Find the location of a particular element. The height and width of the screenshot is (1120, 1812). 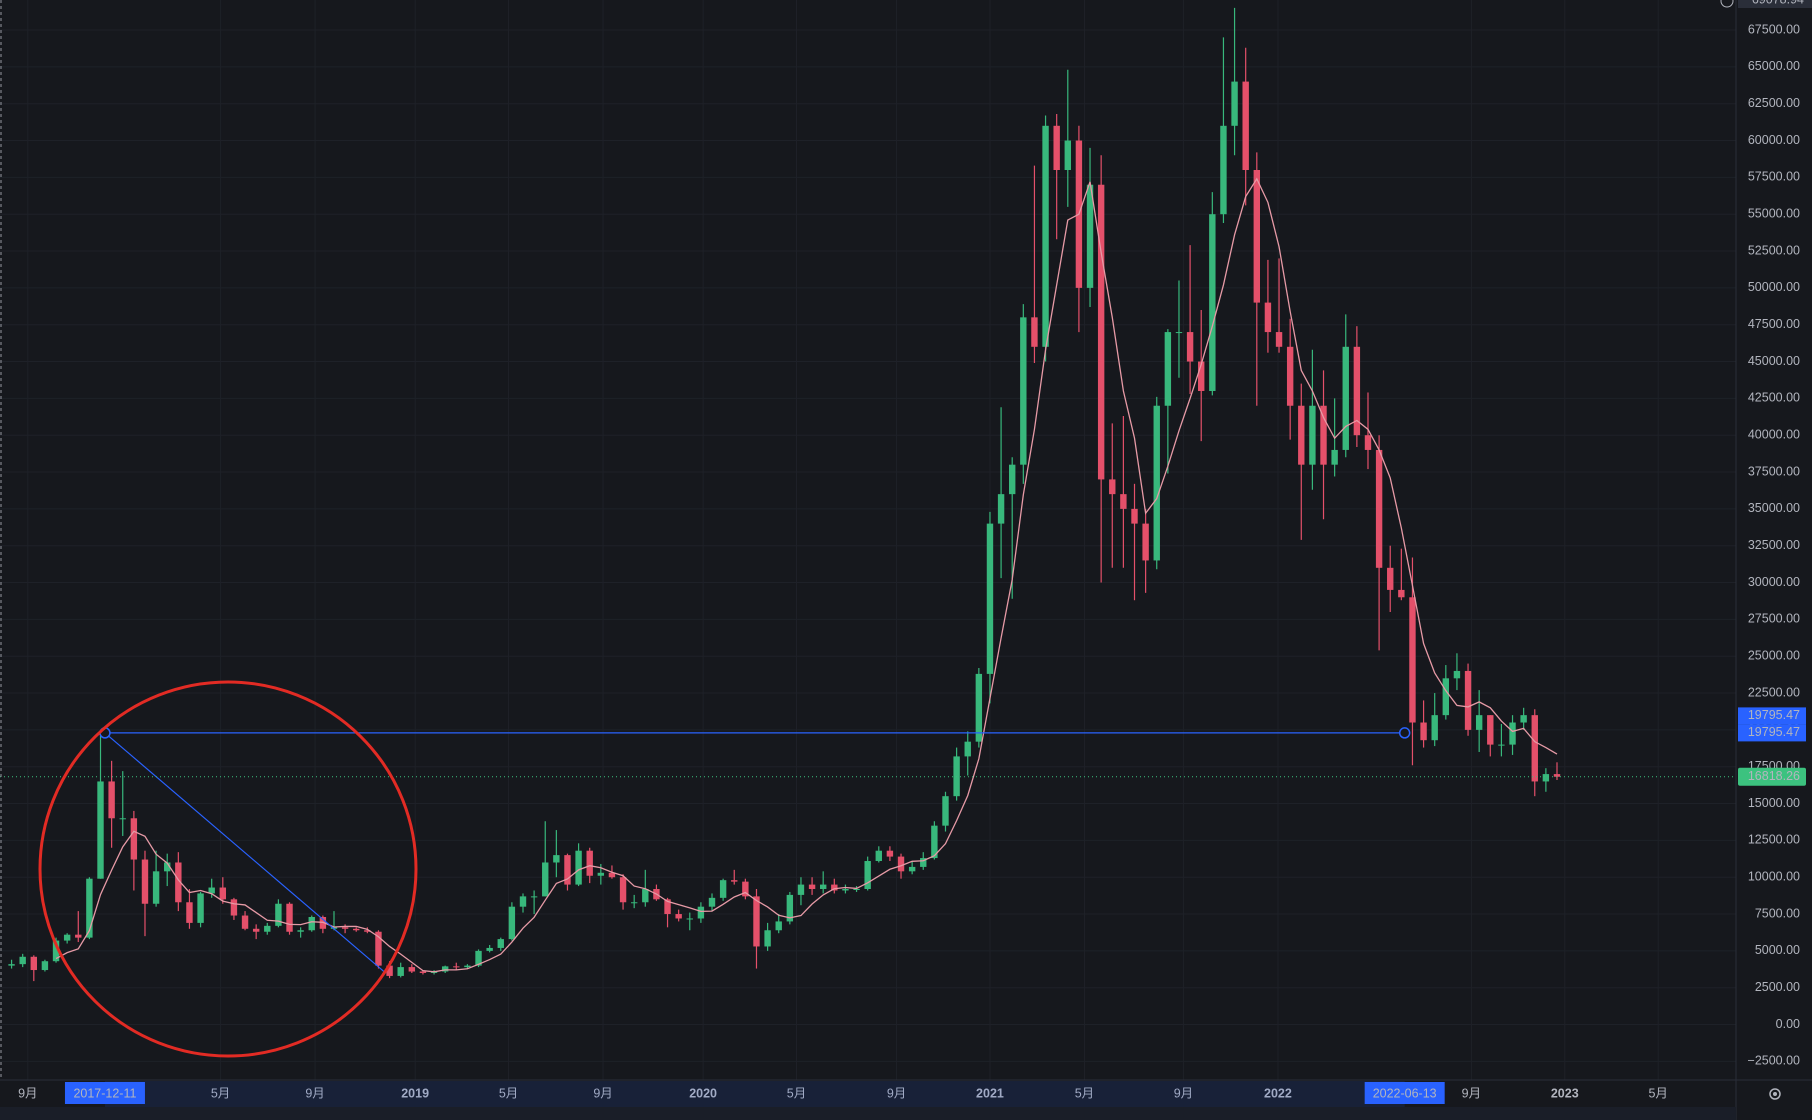

high-label-box is located at coordinates (1775, 4).